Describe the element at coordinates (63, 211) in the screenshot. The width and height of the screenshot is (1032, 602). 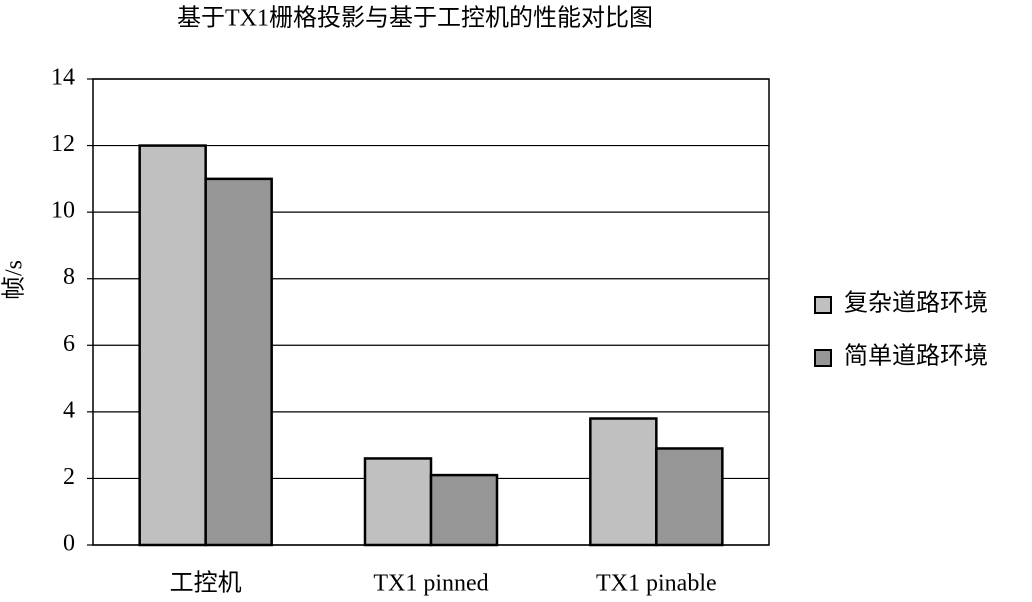
I see `y-tick-label: 10` at that location.